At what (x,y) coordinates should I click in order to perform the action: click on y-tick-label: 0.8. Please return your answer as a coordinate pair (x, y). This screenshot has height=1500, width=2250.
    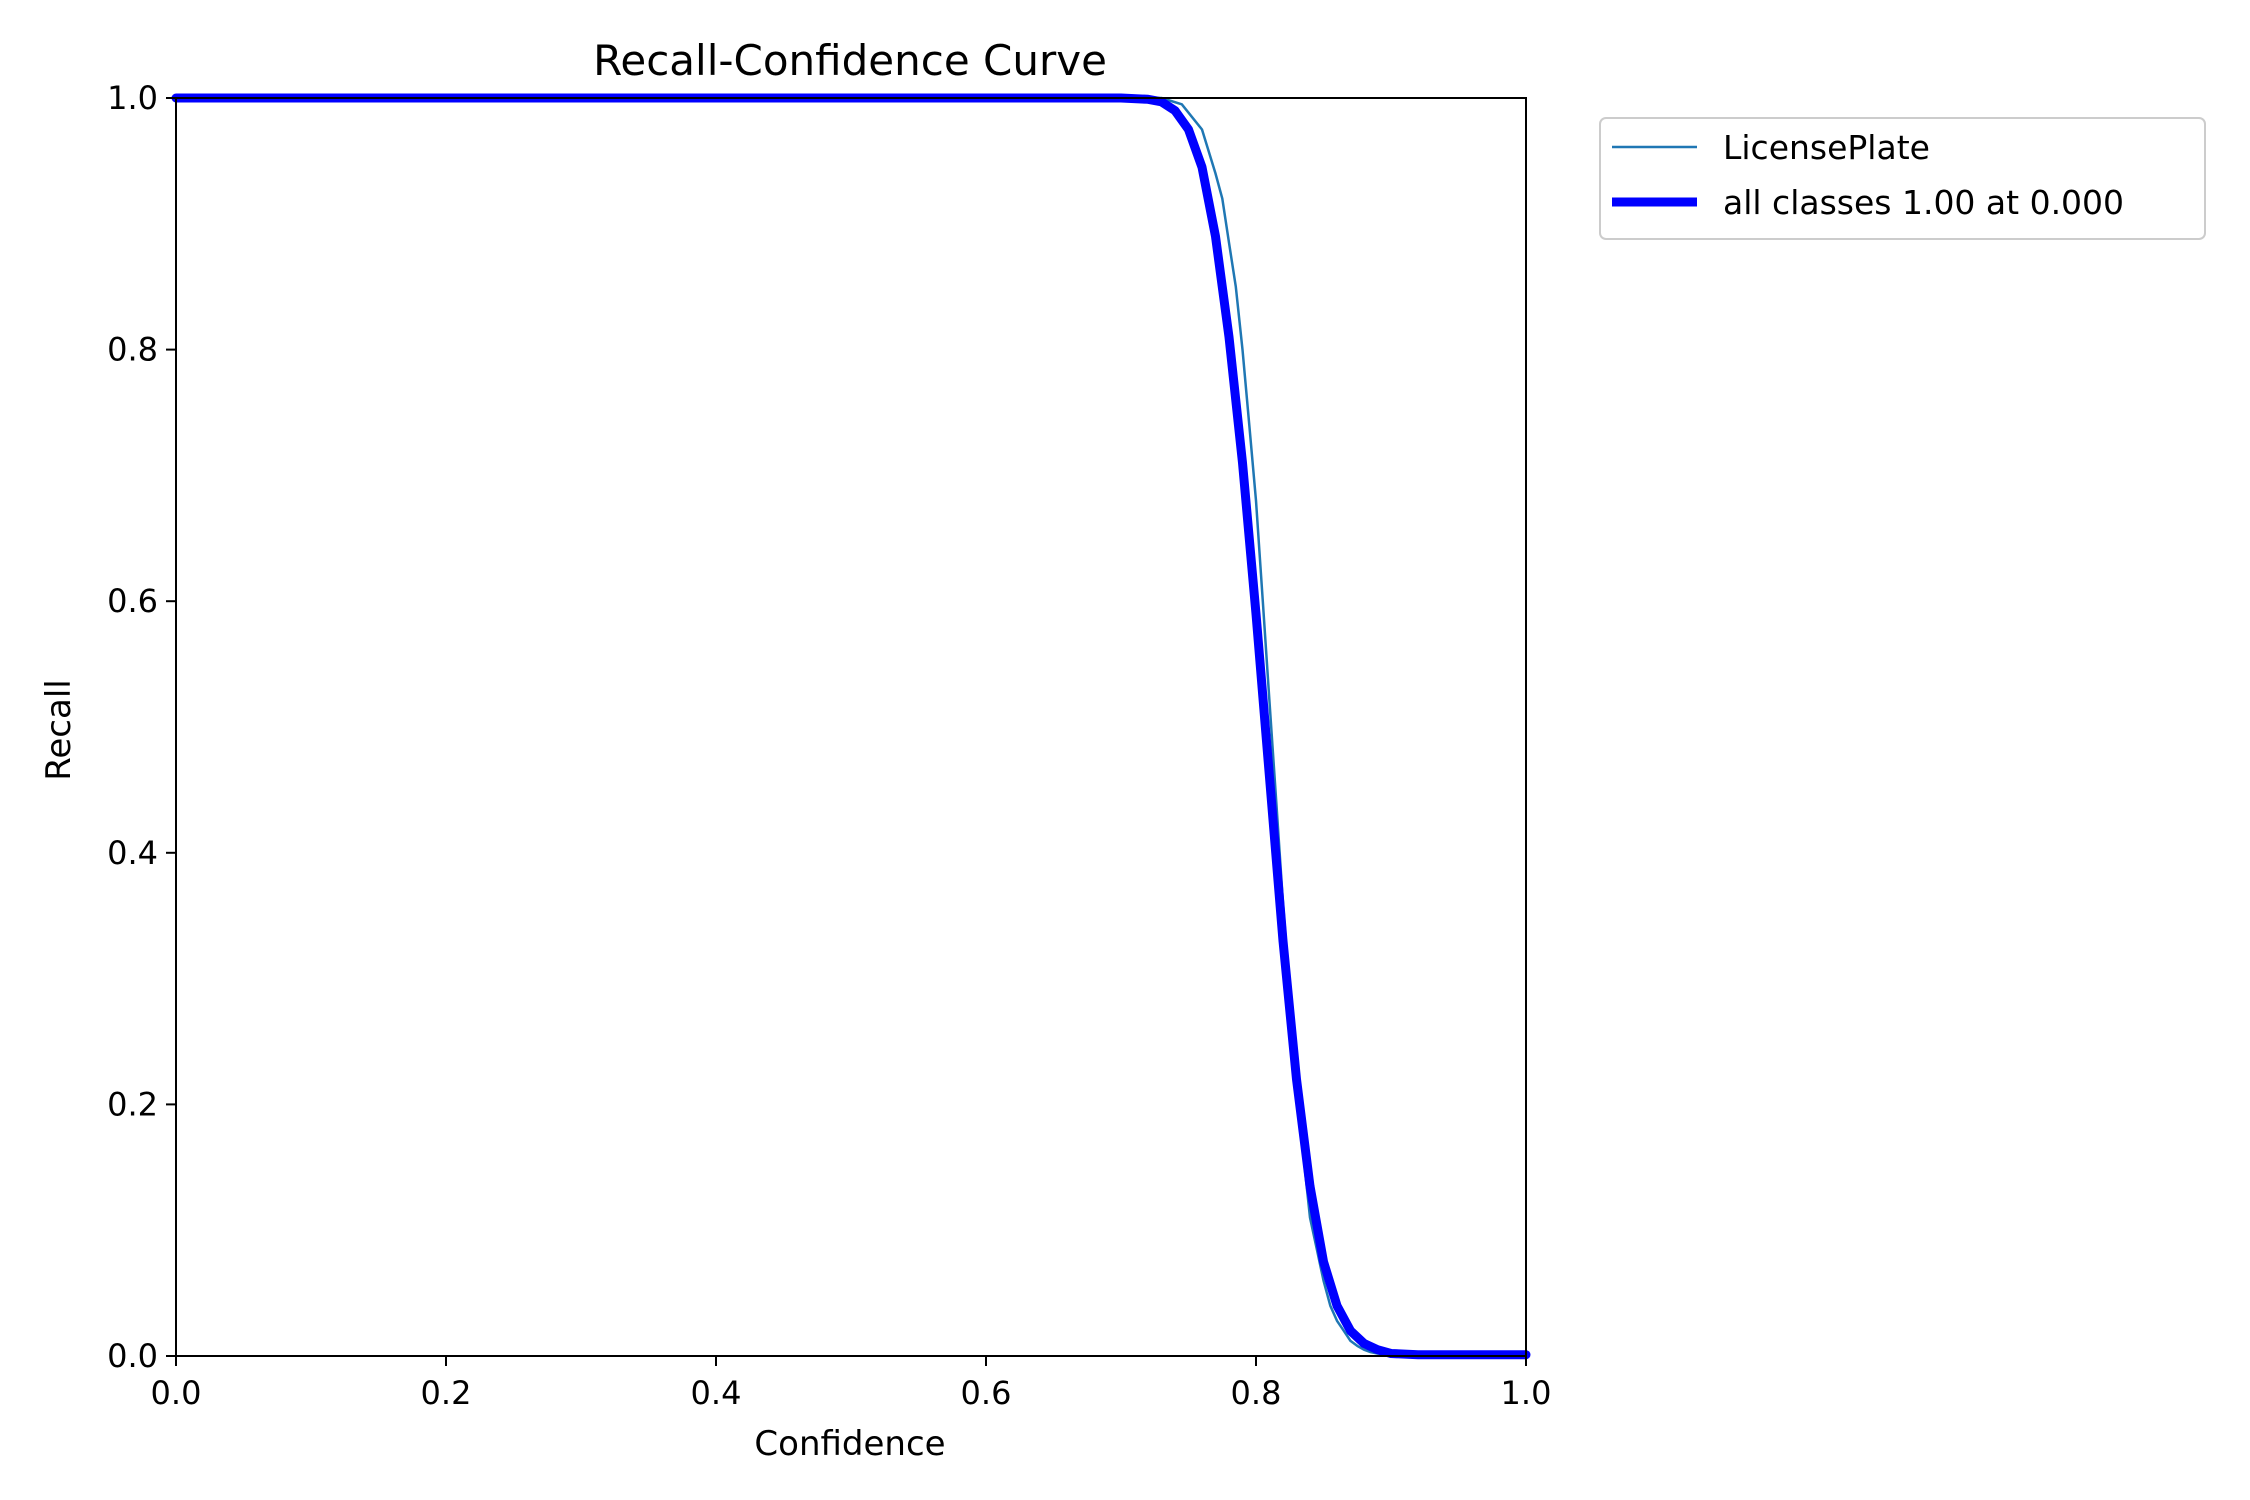
    Looking at the image, I should click on (132, 350).